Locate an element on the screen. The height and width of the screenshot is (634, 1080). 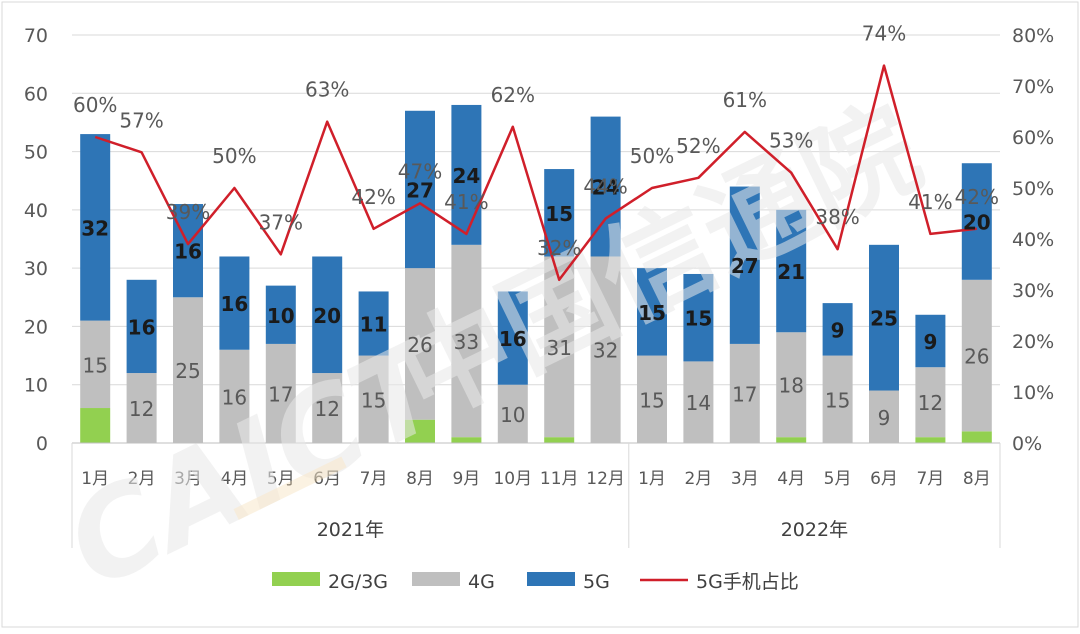
y-right-tick-label: 0% is located at coordinates (1027, 444).